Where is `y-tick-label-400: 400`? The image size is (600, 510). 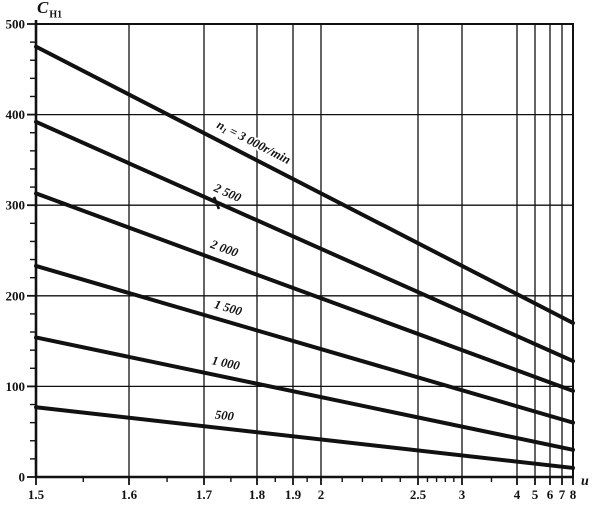 y-tick-label-400: 400 is located at coordinates (16, 114).